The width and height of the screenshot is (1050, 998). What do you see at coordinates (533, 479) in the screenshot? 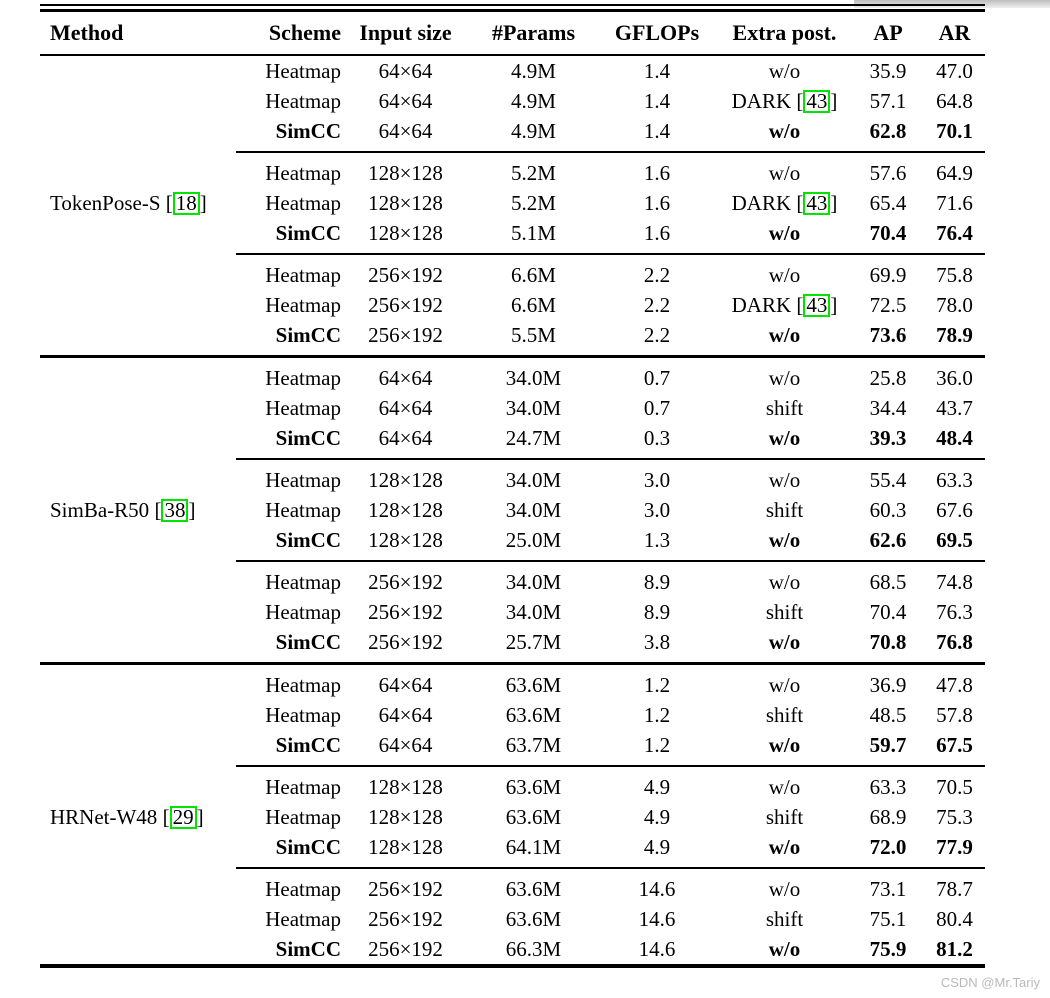
I see `cell-params: 34.0M` at bounding box center [533, 479].